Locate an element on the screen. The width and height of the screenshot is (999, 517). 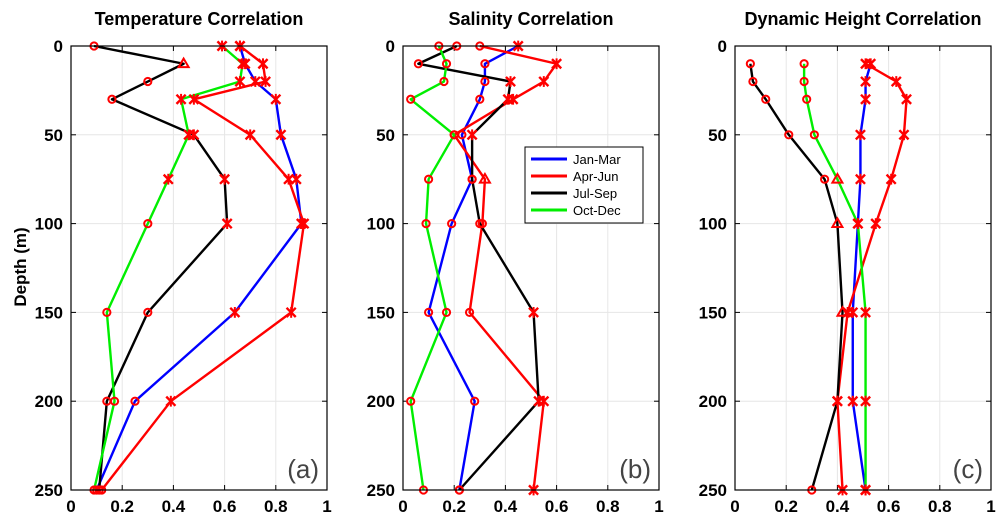
y-tick-label: 0 is located at coordinates (58, 46).